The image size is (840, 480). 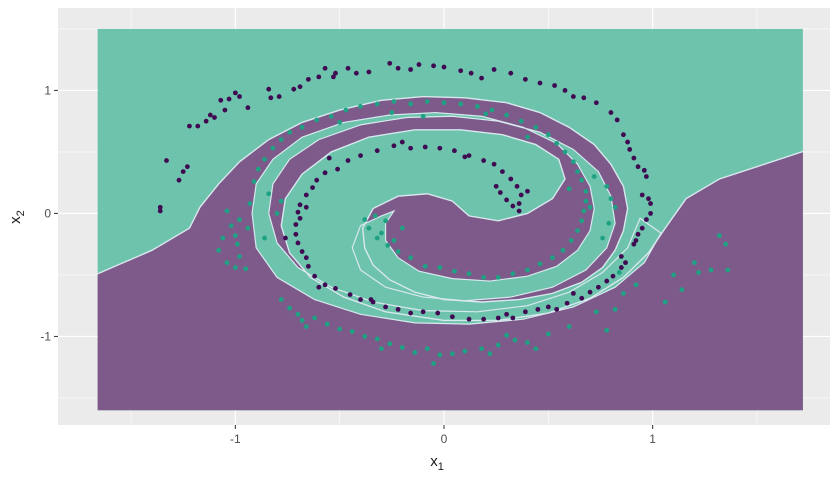 What do you see at coordinates (49, 213) in the screenshot?
I see `y-axis: -1 0 1` at bounding box center [49, 213].